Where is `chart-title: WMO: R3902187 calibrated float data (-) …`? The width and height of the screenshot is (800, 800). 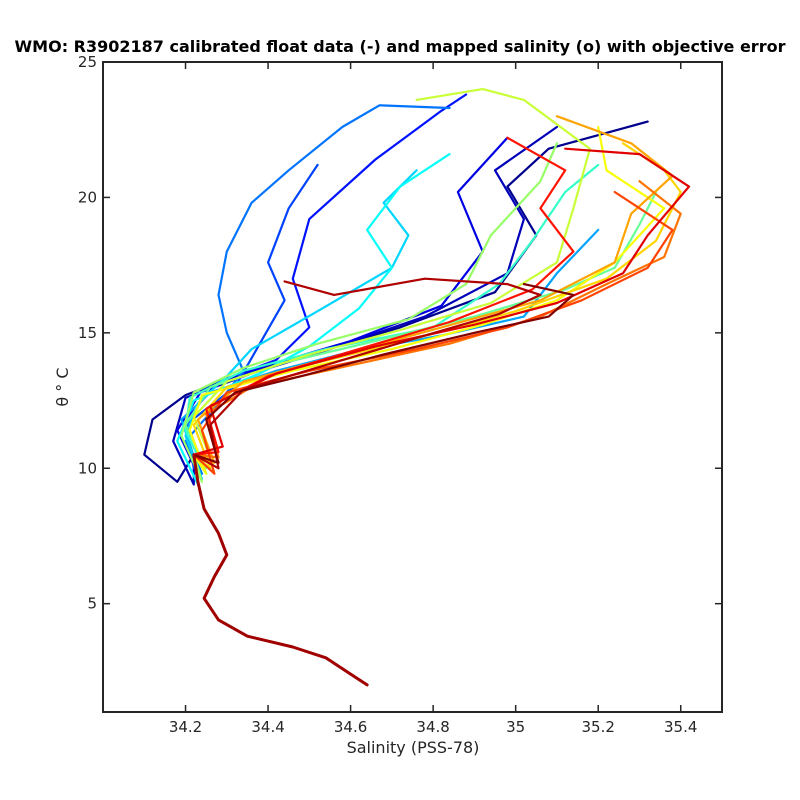
chart-title: WMO: R3902187 calibrated float data (-) … is located at coordinates (400, 46).